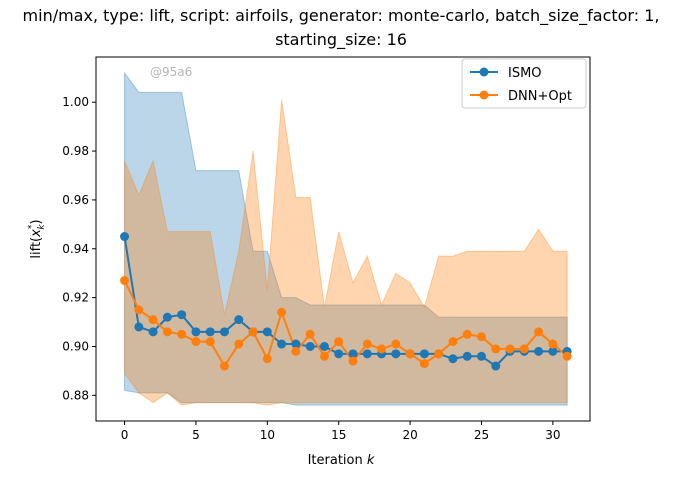 The image size is (683, 481). Describe the element at coordinates (125, 435) in the screenshot. I see `x-tick-label: 0` at that location.